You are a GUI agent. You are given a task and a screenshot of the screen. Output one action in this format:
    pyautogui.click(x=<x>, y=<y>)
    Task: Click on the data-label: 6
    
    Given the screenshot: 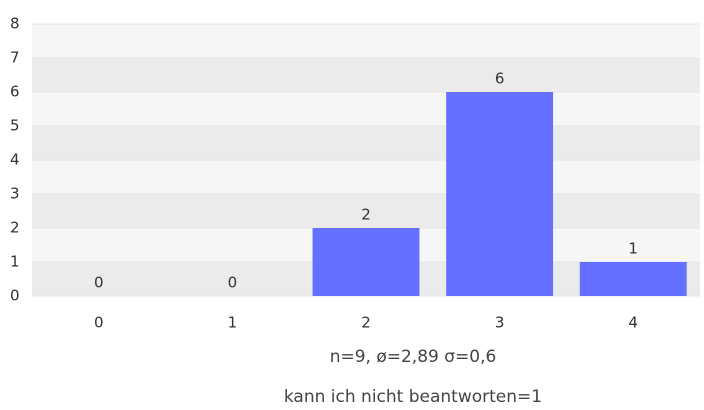 What is the action you would take?
    pyautogui.click(x=500, y=79)
    